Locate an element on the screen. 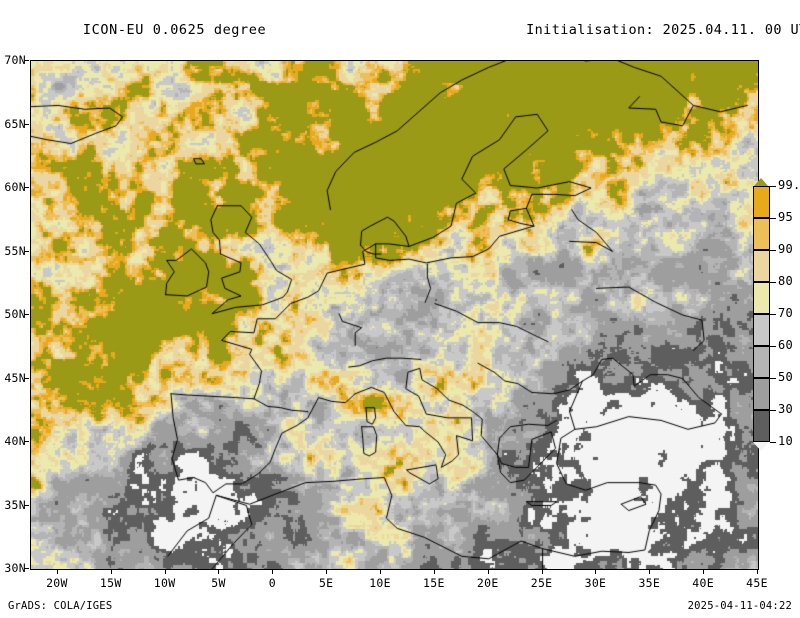 The width and height of the screenshot is (800, 618). colorbar-over-arrow is located at coordinates (761, 182).